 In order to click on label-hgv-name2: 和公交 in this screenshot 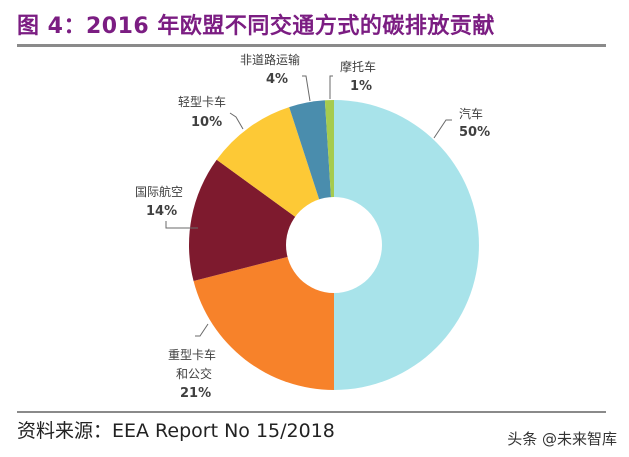, I will do `click(194, 373)`.